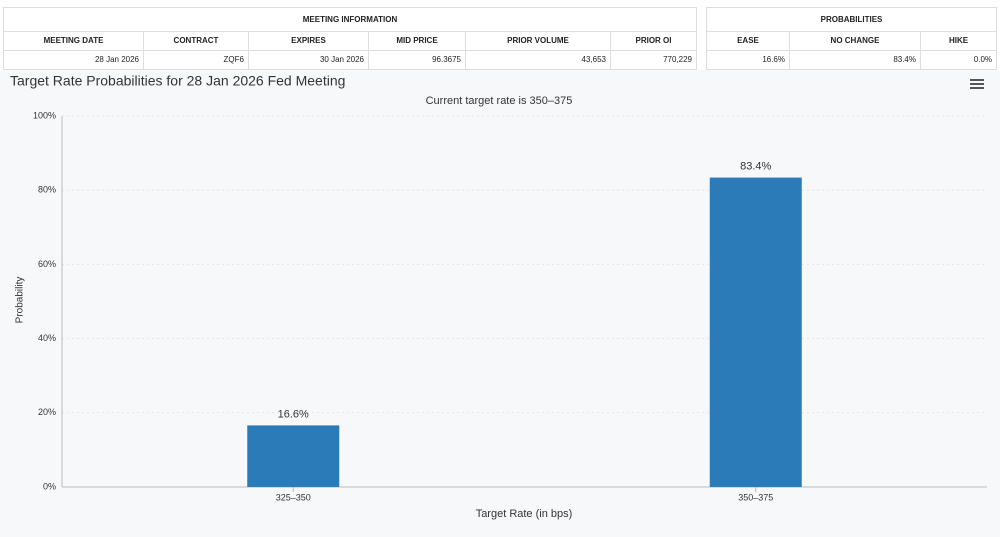  I want to click on column-header: EASE, so click(748, 41).